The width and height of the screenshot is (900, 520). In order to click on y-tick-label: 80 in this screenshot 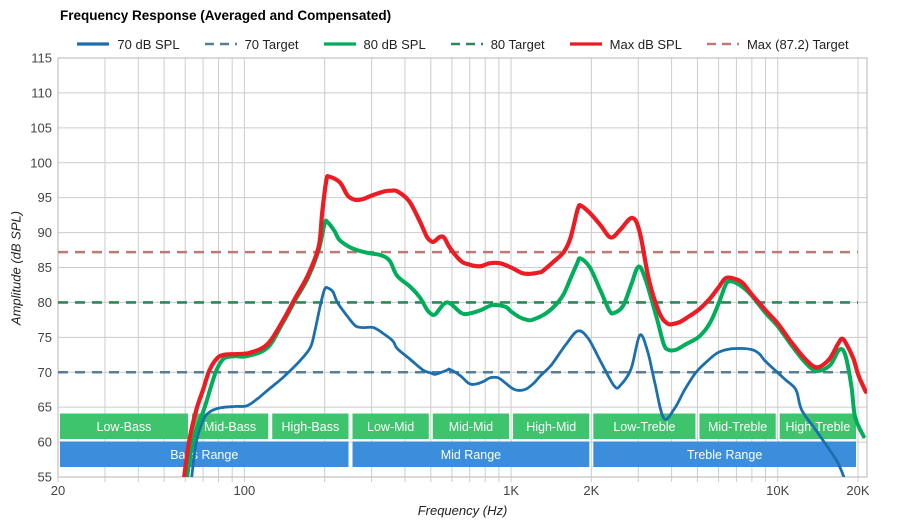, I will do `click(45, 302)`.